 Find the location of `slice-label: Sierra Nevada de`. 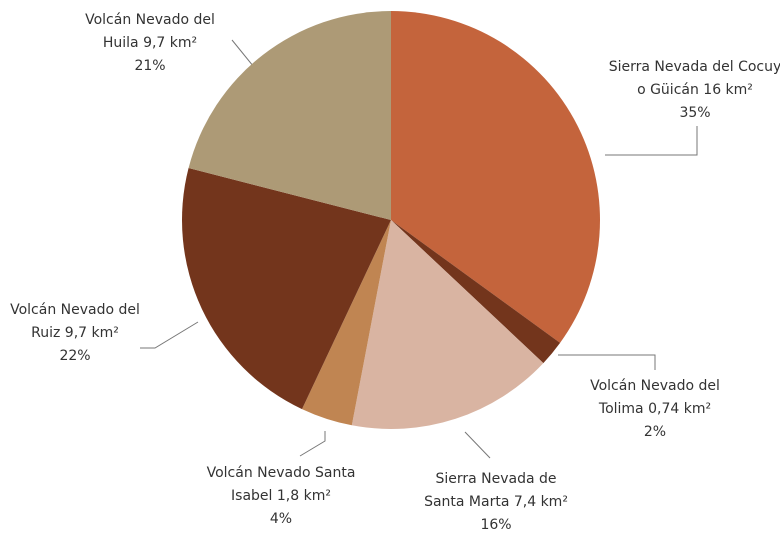

slice-label: Sierra Nevada de is located at coordinates (495, 479).